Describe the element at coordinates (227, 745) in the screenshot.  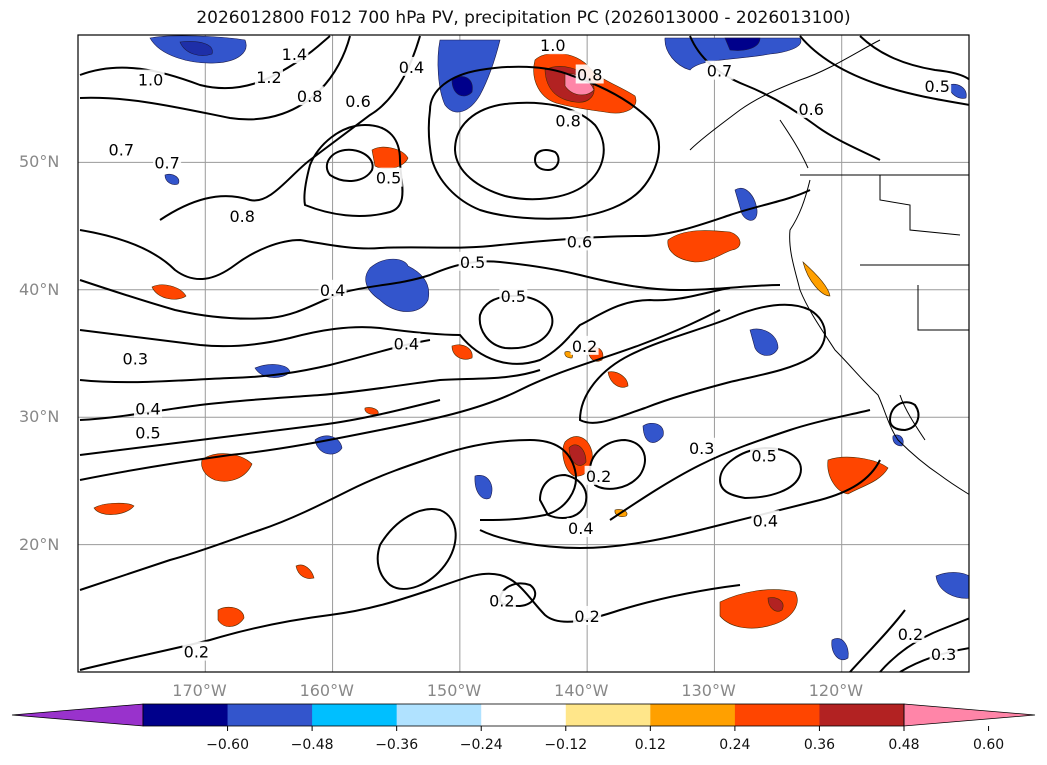
I see `colorbar-tick-label: −0.60` at that location.